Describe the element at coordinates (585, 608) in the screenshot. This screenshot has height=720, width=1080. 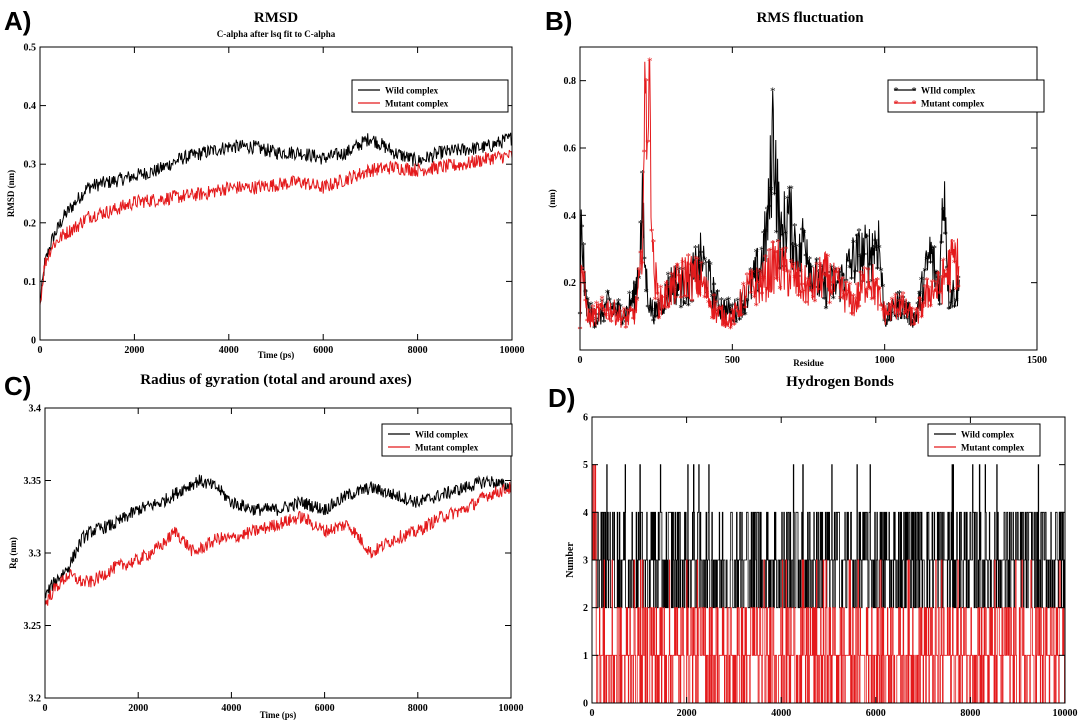
I see `y-tick-label-D: 2` at that location.